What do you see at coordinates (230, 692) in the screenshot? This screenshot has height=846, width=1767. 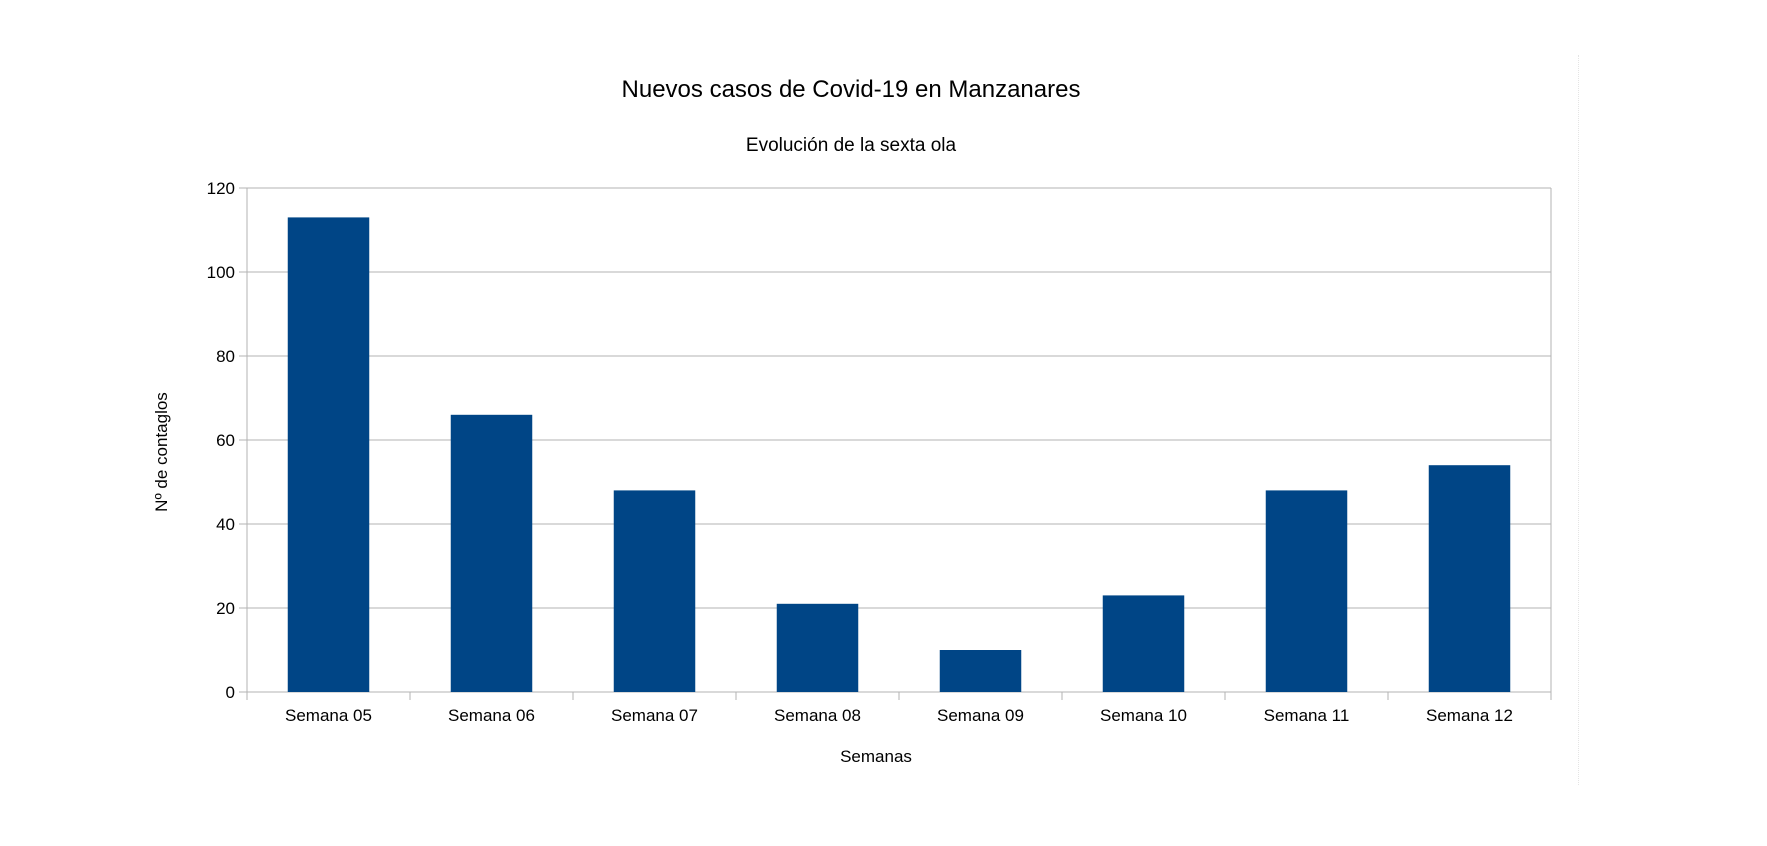 I see `y-tick-label: 0` at bounding box center [230, 692].